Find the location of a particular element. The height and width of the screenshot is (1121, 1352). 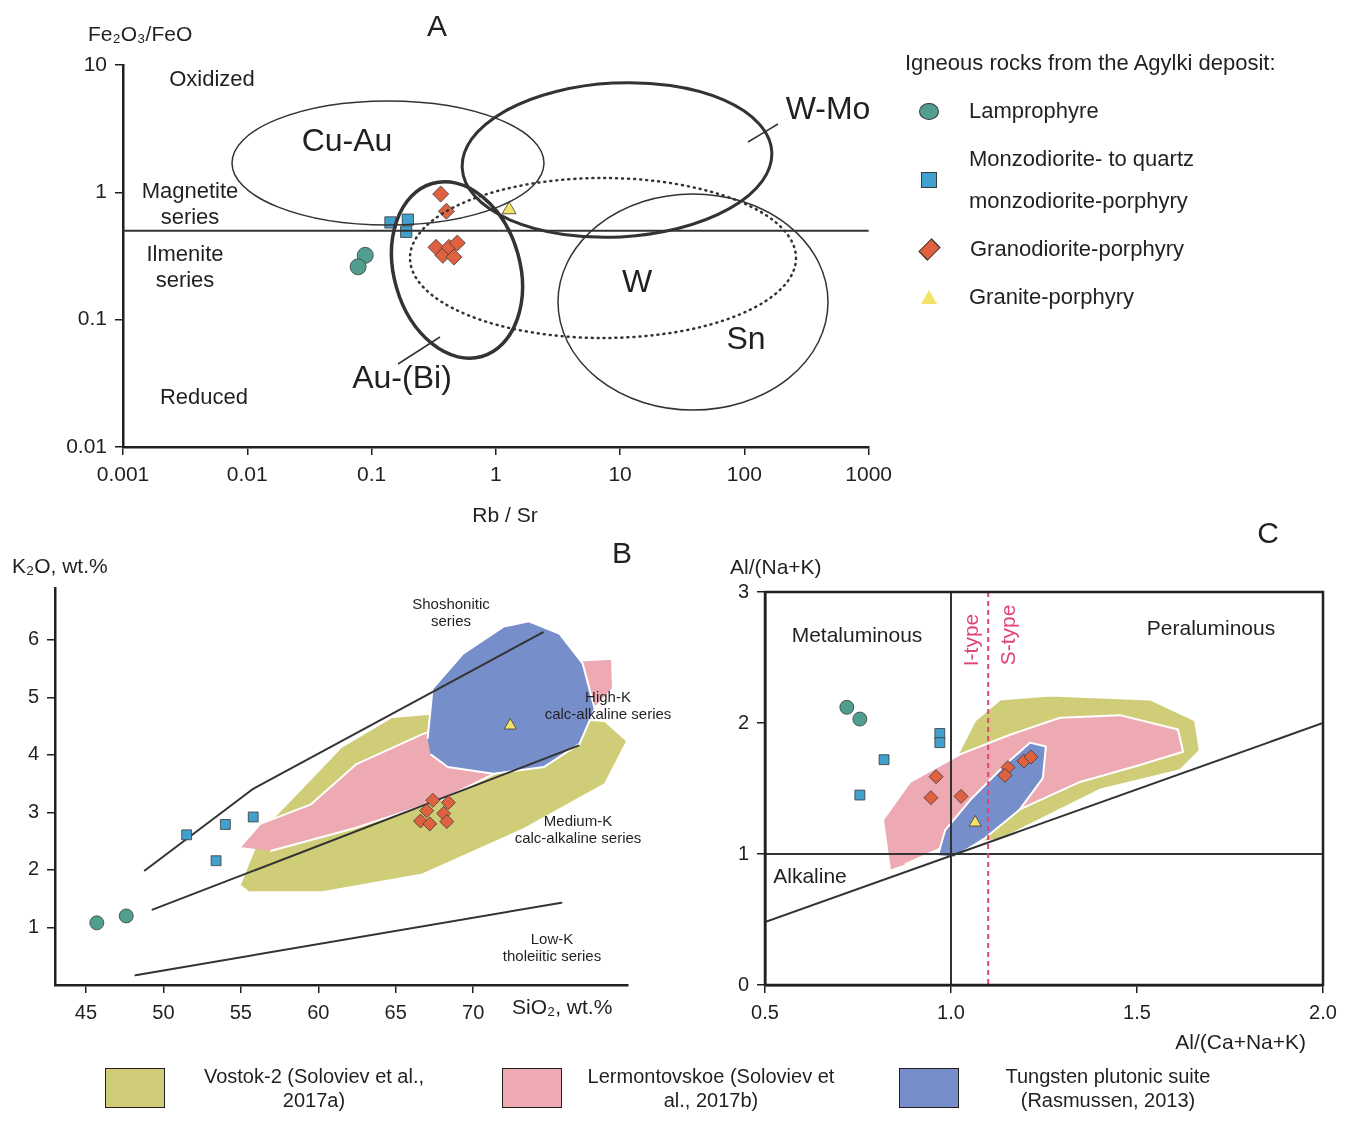

chart-title: A is located at coordinates (437, 26).